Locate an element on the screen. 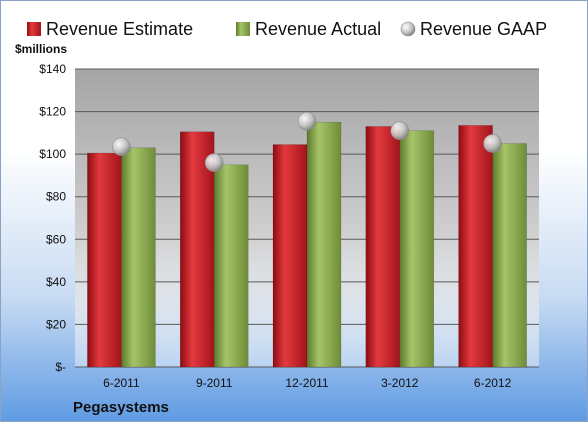 The width and height of the screenshot is (588, 422). y-tick-label: $140 is located at coordinates (52, 69).